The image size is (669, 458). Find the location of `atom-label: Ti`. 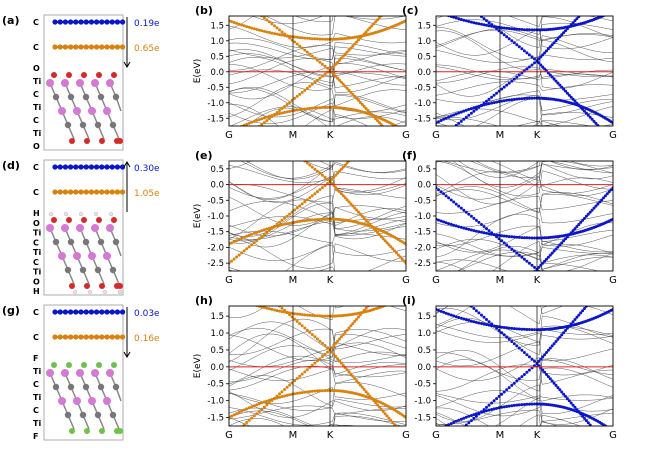

atom-label: Ti is located at coordinates (37, 233).